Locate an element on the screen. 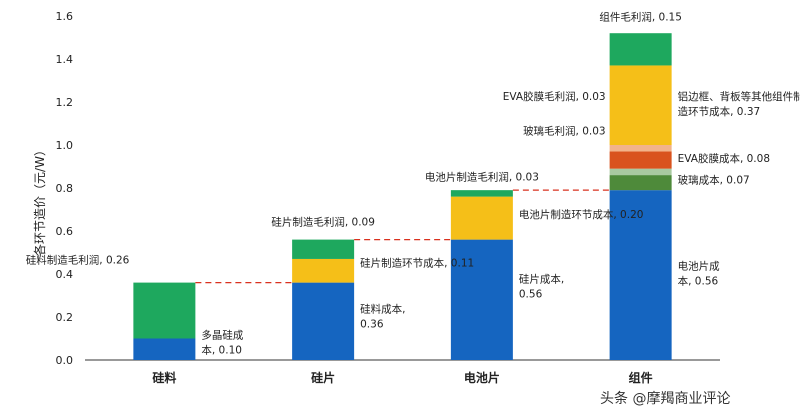  category-label: 硅料 is located at coordinates (164, 377).